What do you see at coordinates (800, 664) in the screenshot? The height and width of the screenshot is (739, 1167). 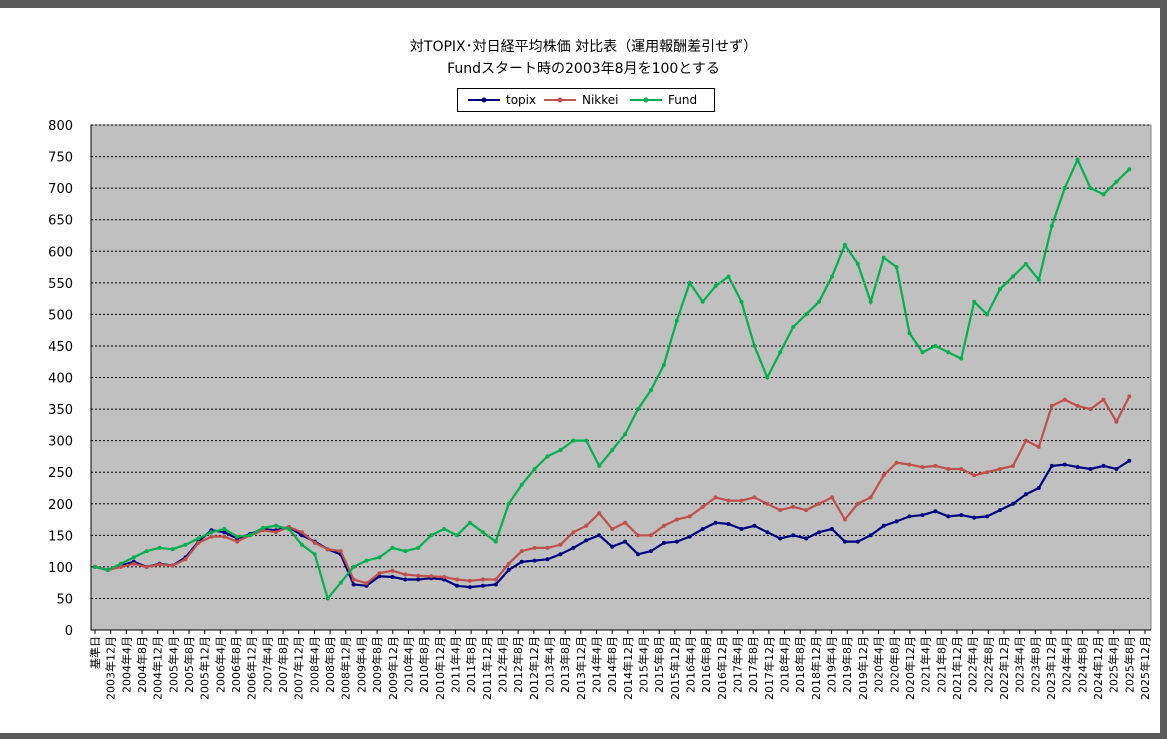 I see `x-tick-label: 2018年8月` at bounding box center [800, 664].